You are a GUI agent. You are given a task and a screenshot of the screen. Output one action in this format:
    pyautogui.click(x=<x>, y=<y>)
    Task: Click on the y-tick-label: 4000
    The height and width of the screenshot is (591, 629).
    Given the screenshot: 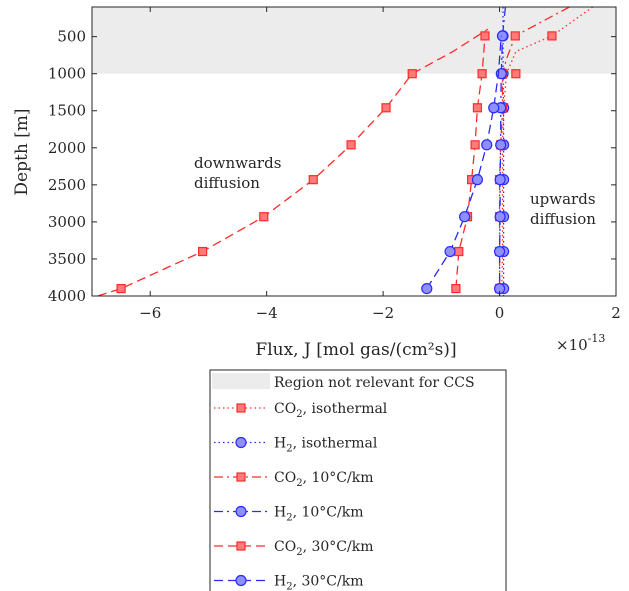 What is the action you would take?
    pyautogui.click(x=67, y=296)
    